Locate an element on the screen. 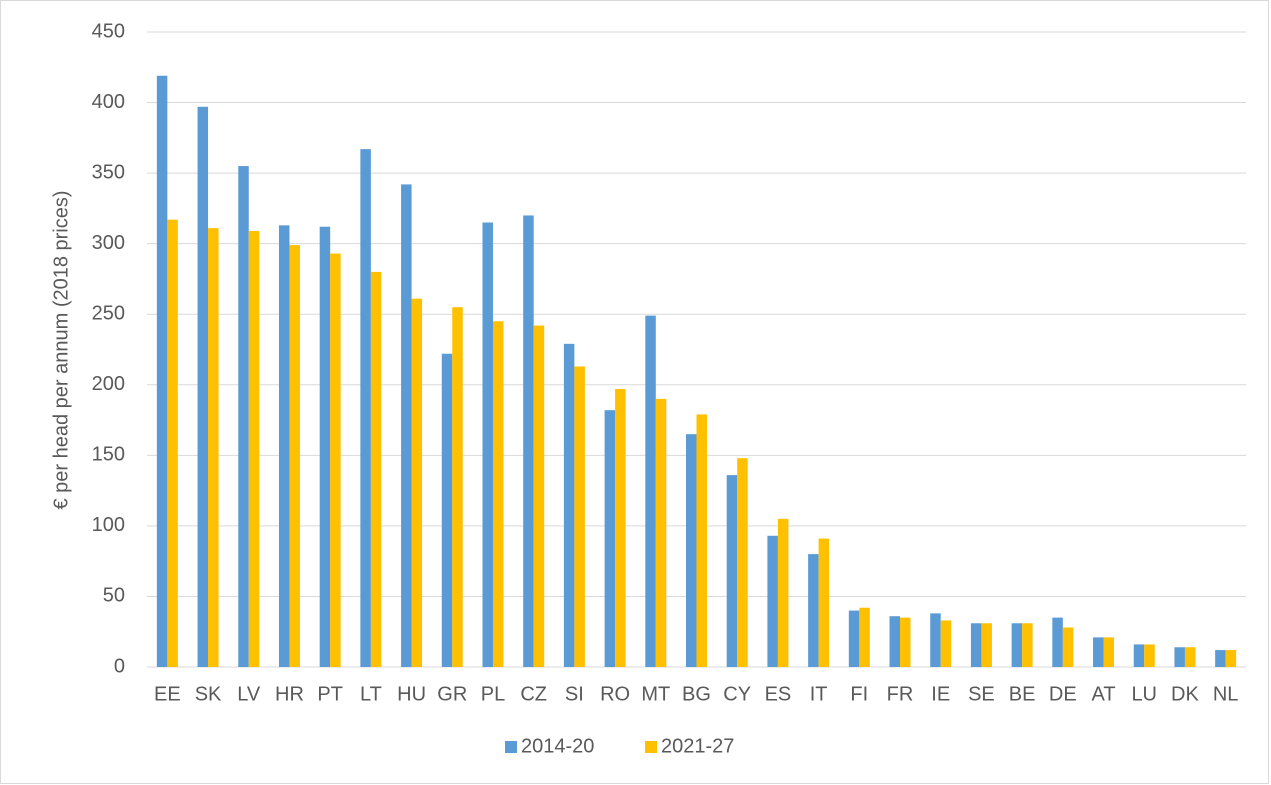 The height and width of the screenshot is (785, 1271). x-tick-label: EE is located at coordinates (167, 694).